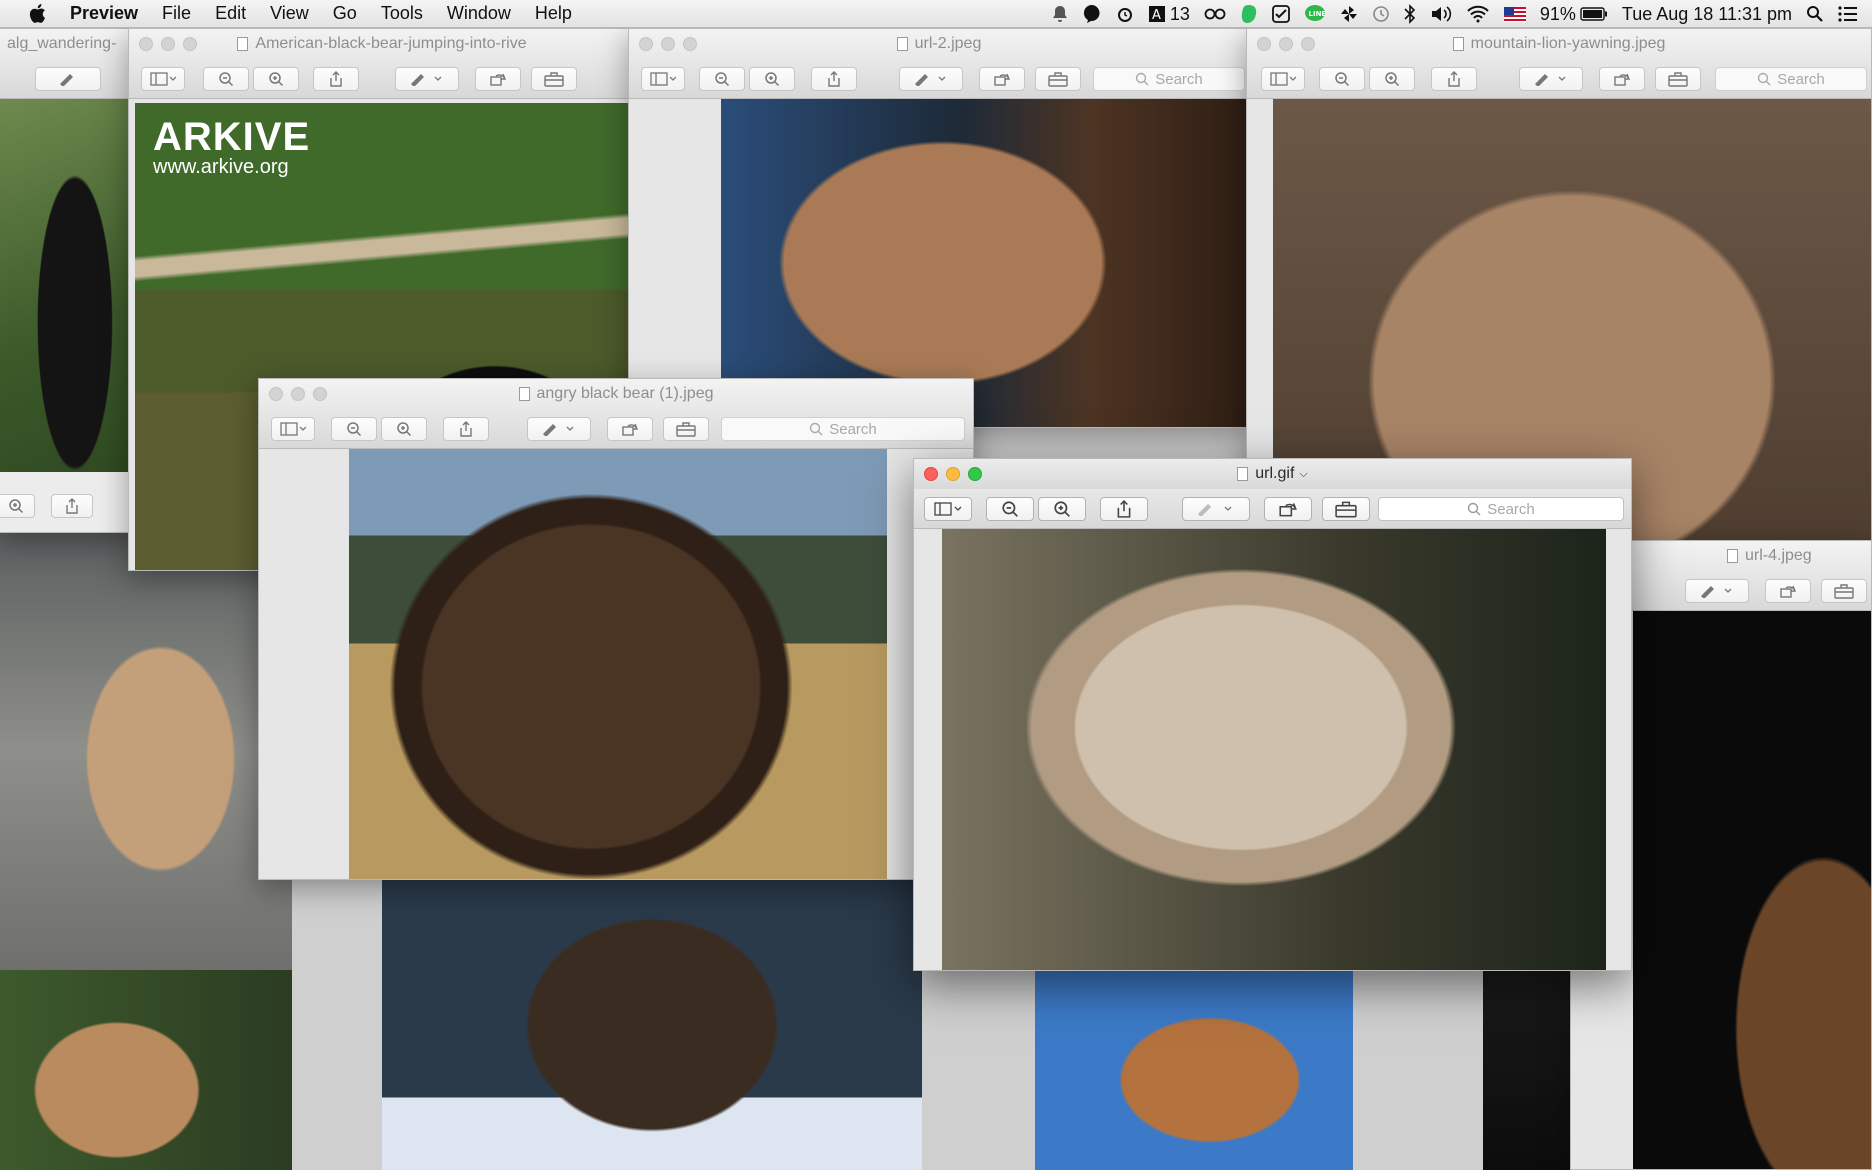  What do you see at coordinates (1349, 14) in the screenshot?
I see `pinwheel-icon` at bounding box center [1349, 14].